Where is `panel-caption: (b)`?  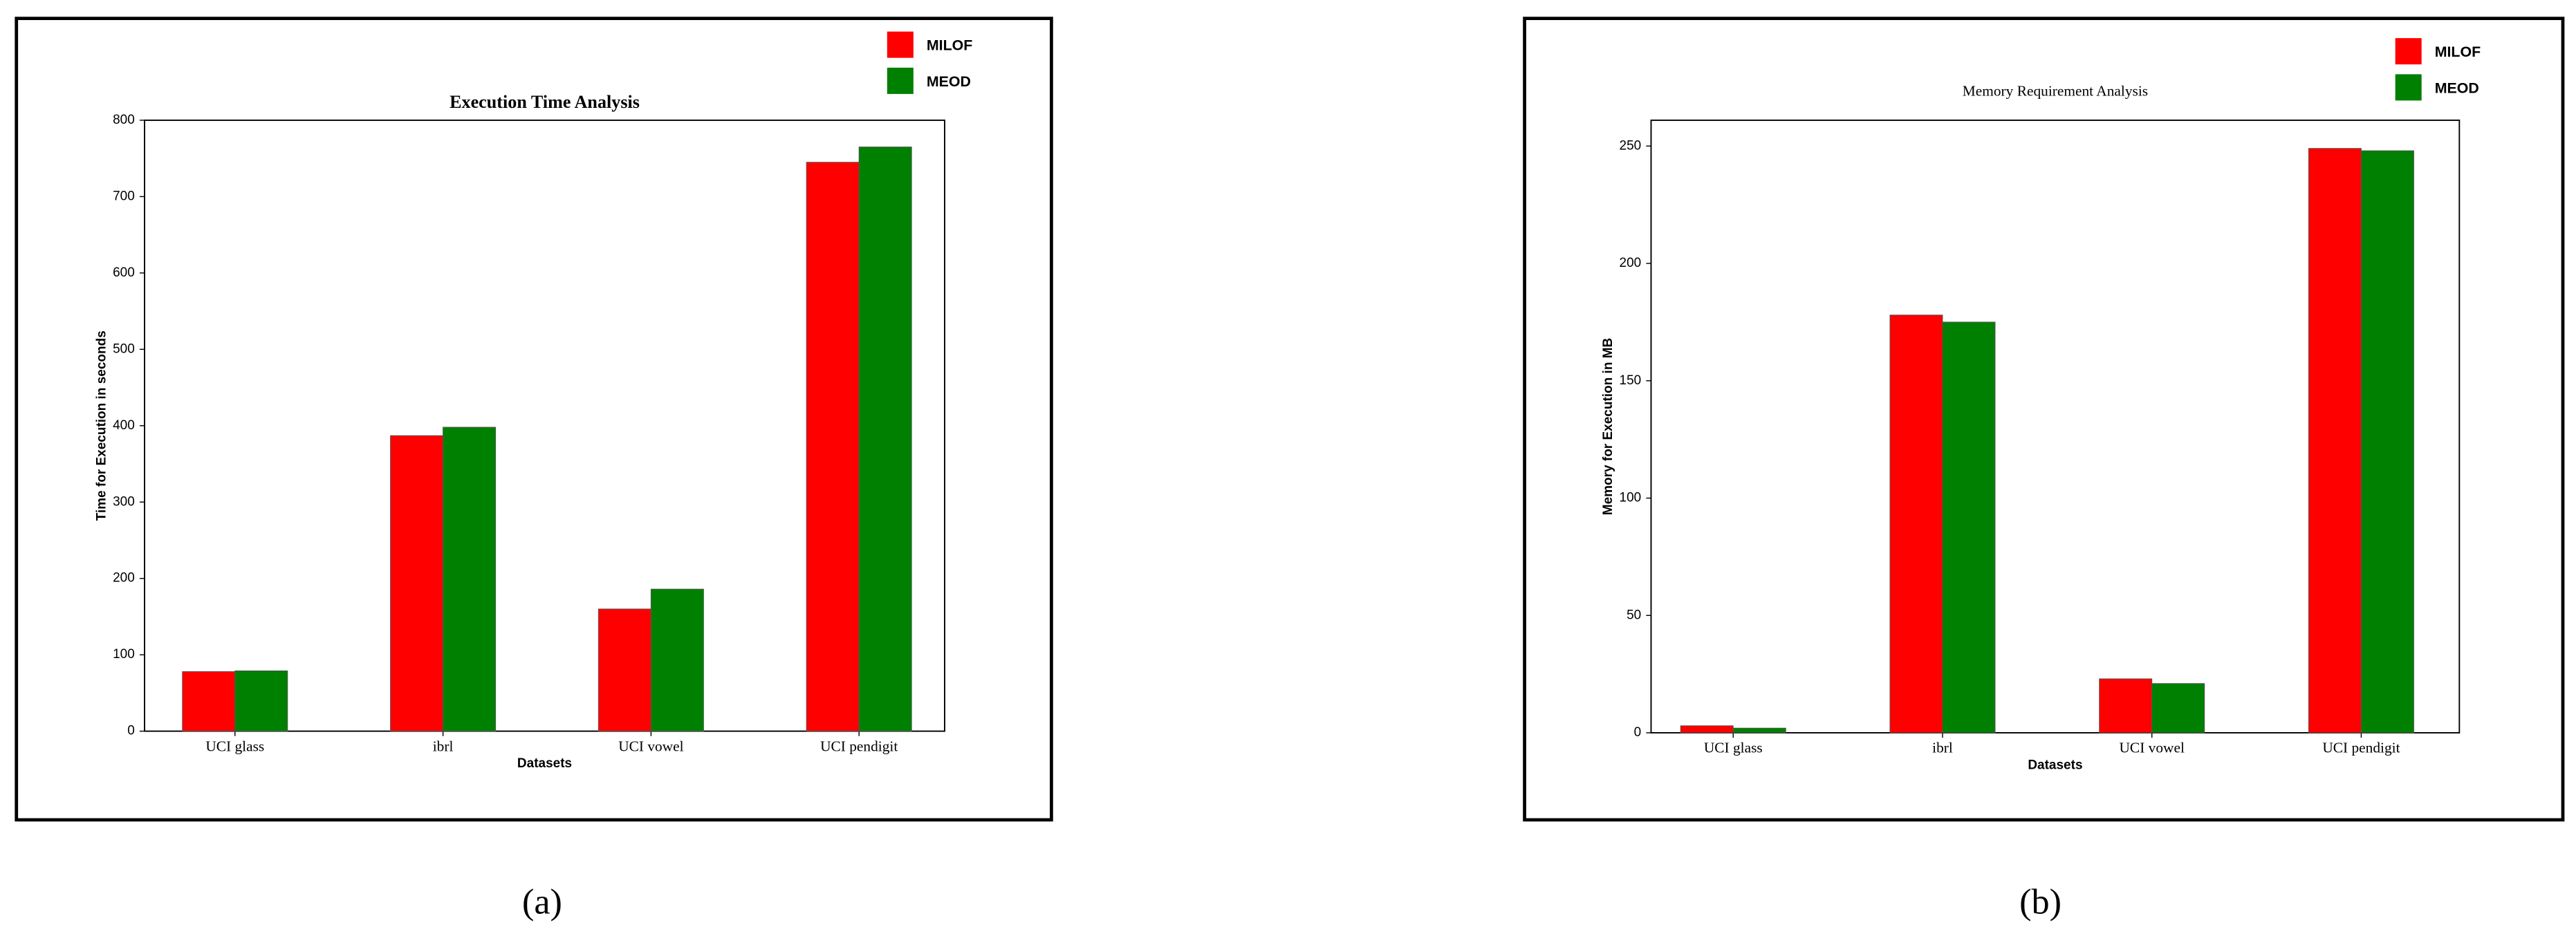
panel-caption: (b) is located at coordinates (2040, 901).